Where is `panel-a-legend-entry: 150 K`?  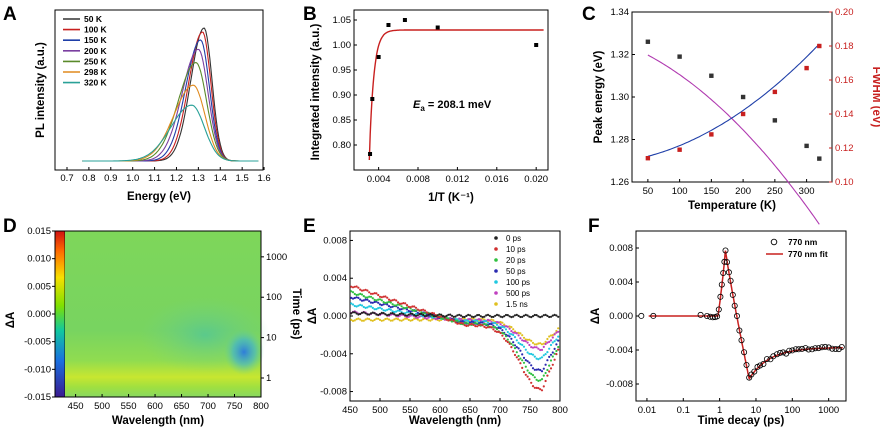 panel-a-legend-entry: 150 K is located at coordinates (96, 40).